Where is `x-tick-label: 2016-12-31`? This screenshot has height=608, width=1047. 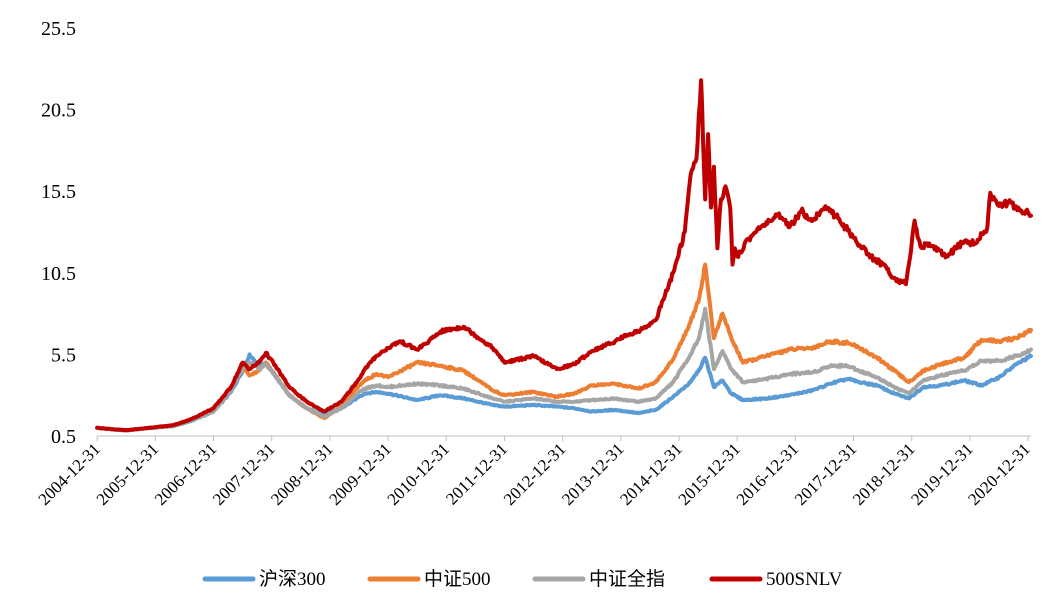
x-tick-label: 2016-12-31 is located at coordinates (768, 474).